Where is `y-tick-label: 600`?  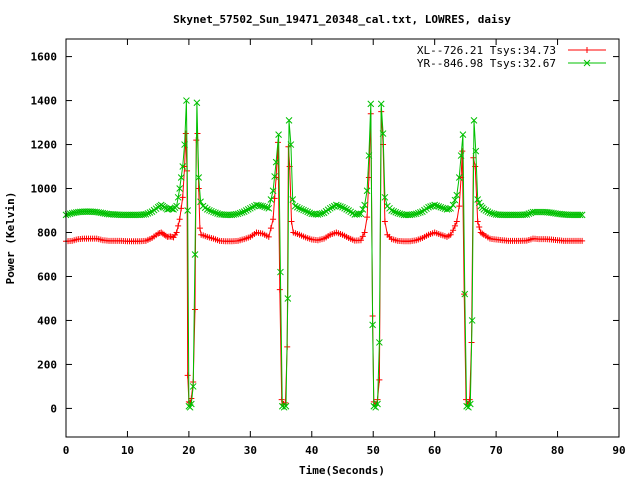
y-tick-label: 600 is located at coordinates (47, 276).